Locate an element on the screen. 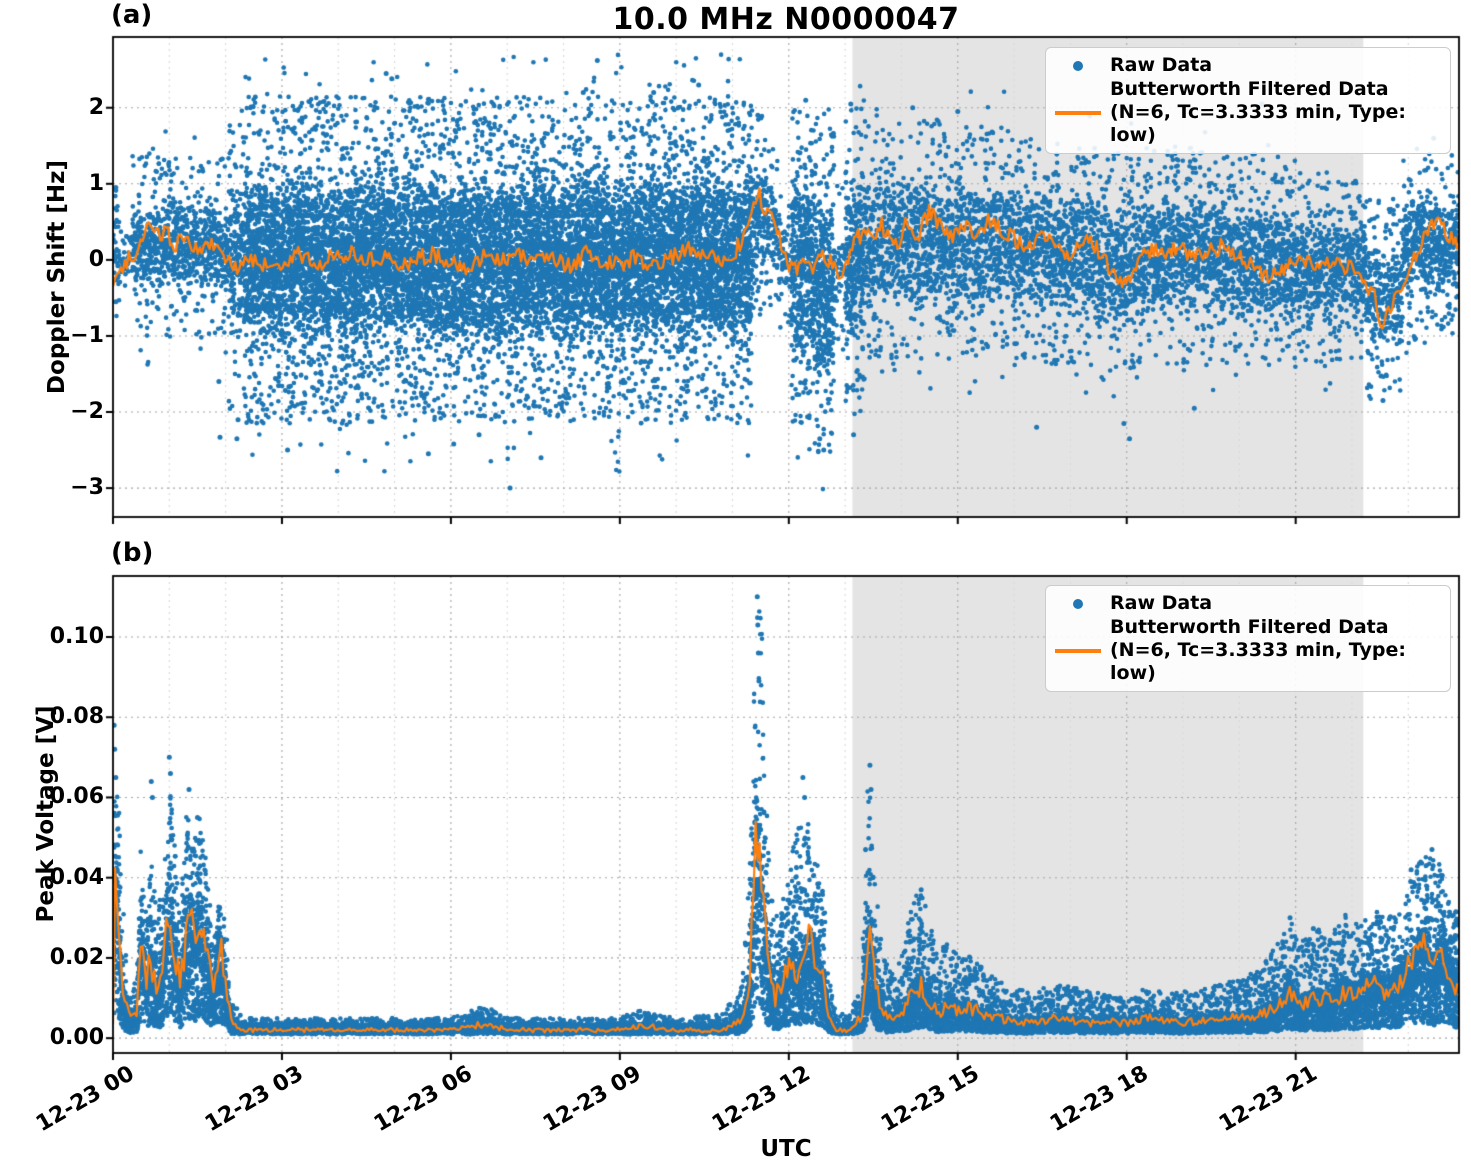  panel-a-y-tick-label: 1 is located at coordinates (96, 183).